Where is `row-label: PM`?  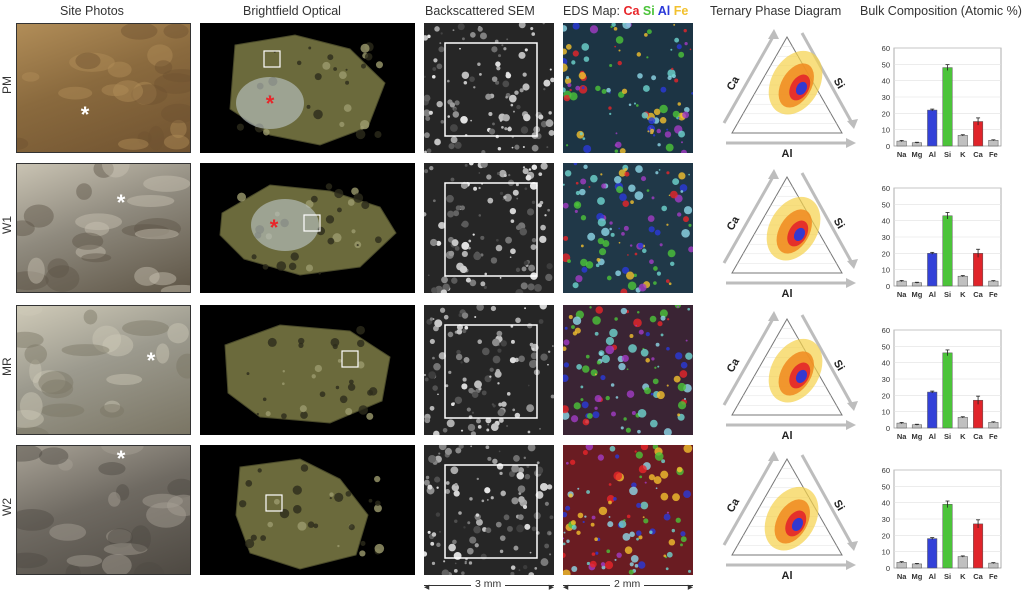
row-label: PM is located at coordinates (7, 85).